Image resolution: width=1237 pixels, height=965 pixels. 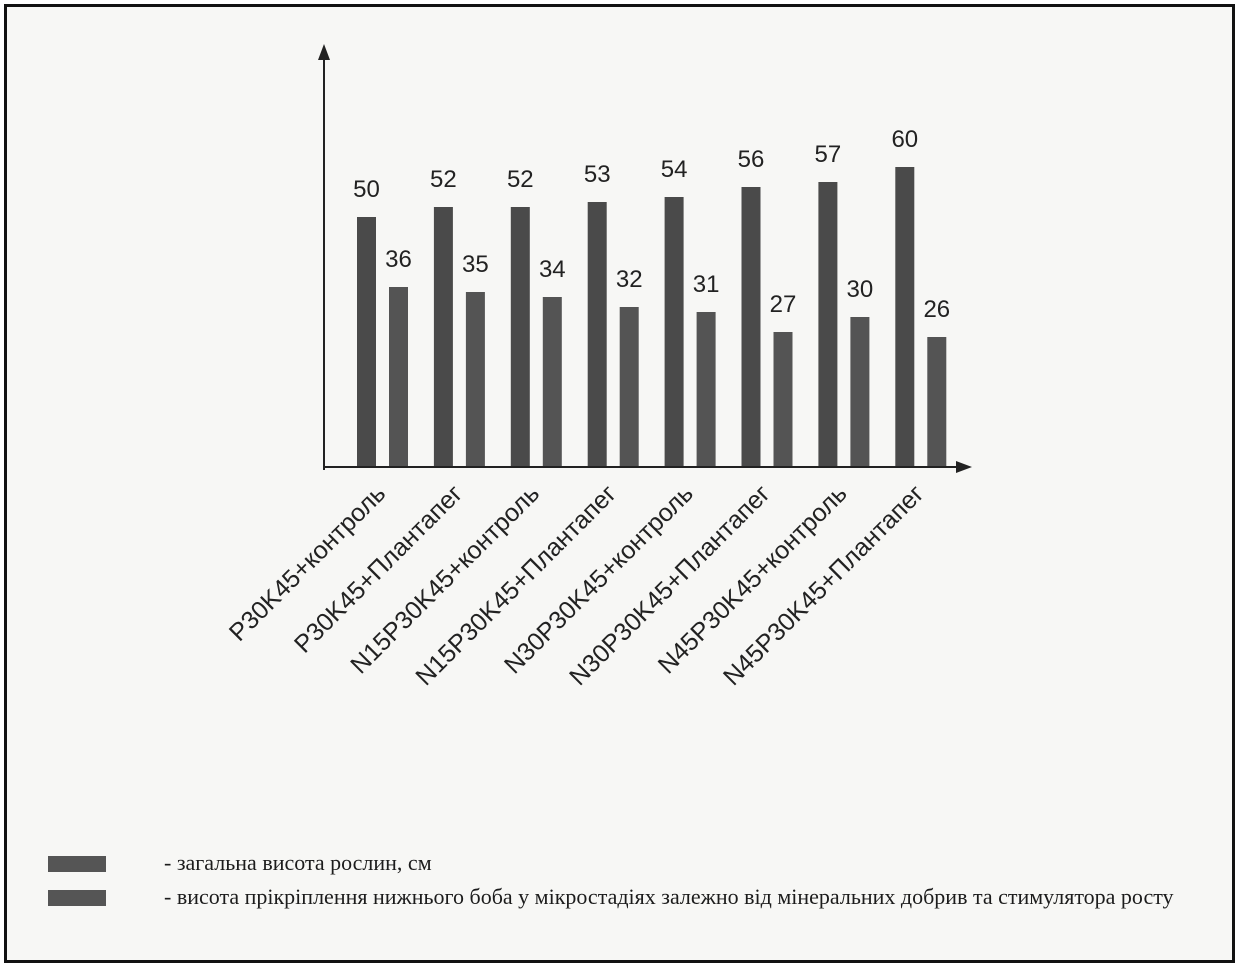 I want to click on value-label-s1-c3: 52, so click(x=520, y=179).